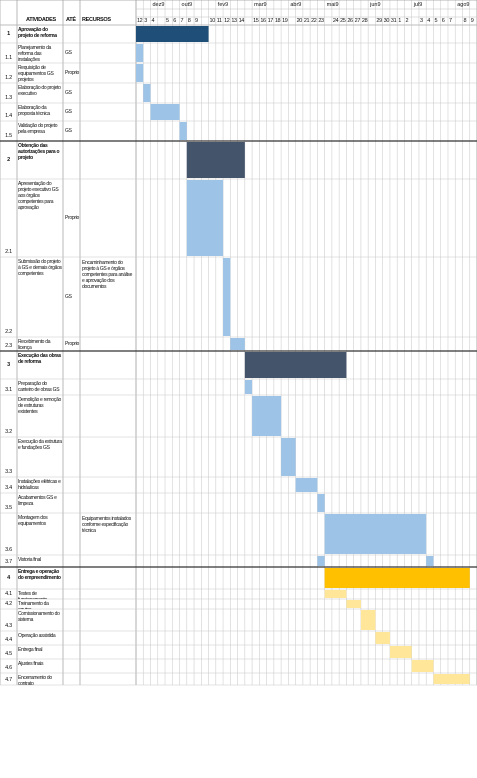 The width and height of the screenshot is (477, 778). Describe the element at coordinates (39, 485) in the screenshot. I see `row-task: Instalações elétricas e hidráulicas` at that location.